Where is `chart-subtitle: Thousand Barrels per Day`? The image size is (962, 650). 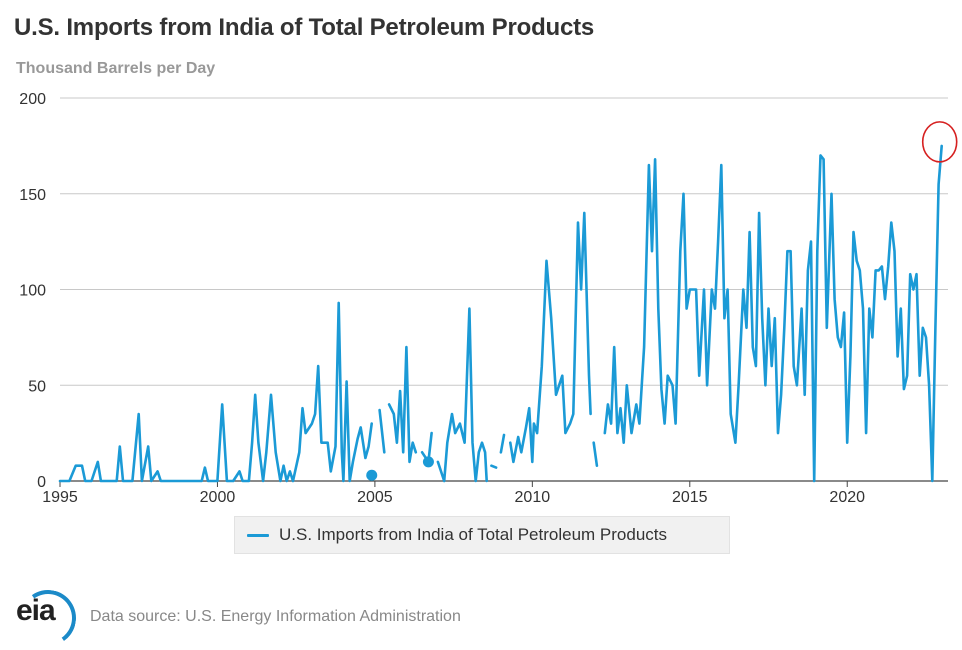
chart-subtitle: Thousand Barrels per Day is located at coordinates (116, 68).